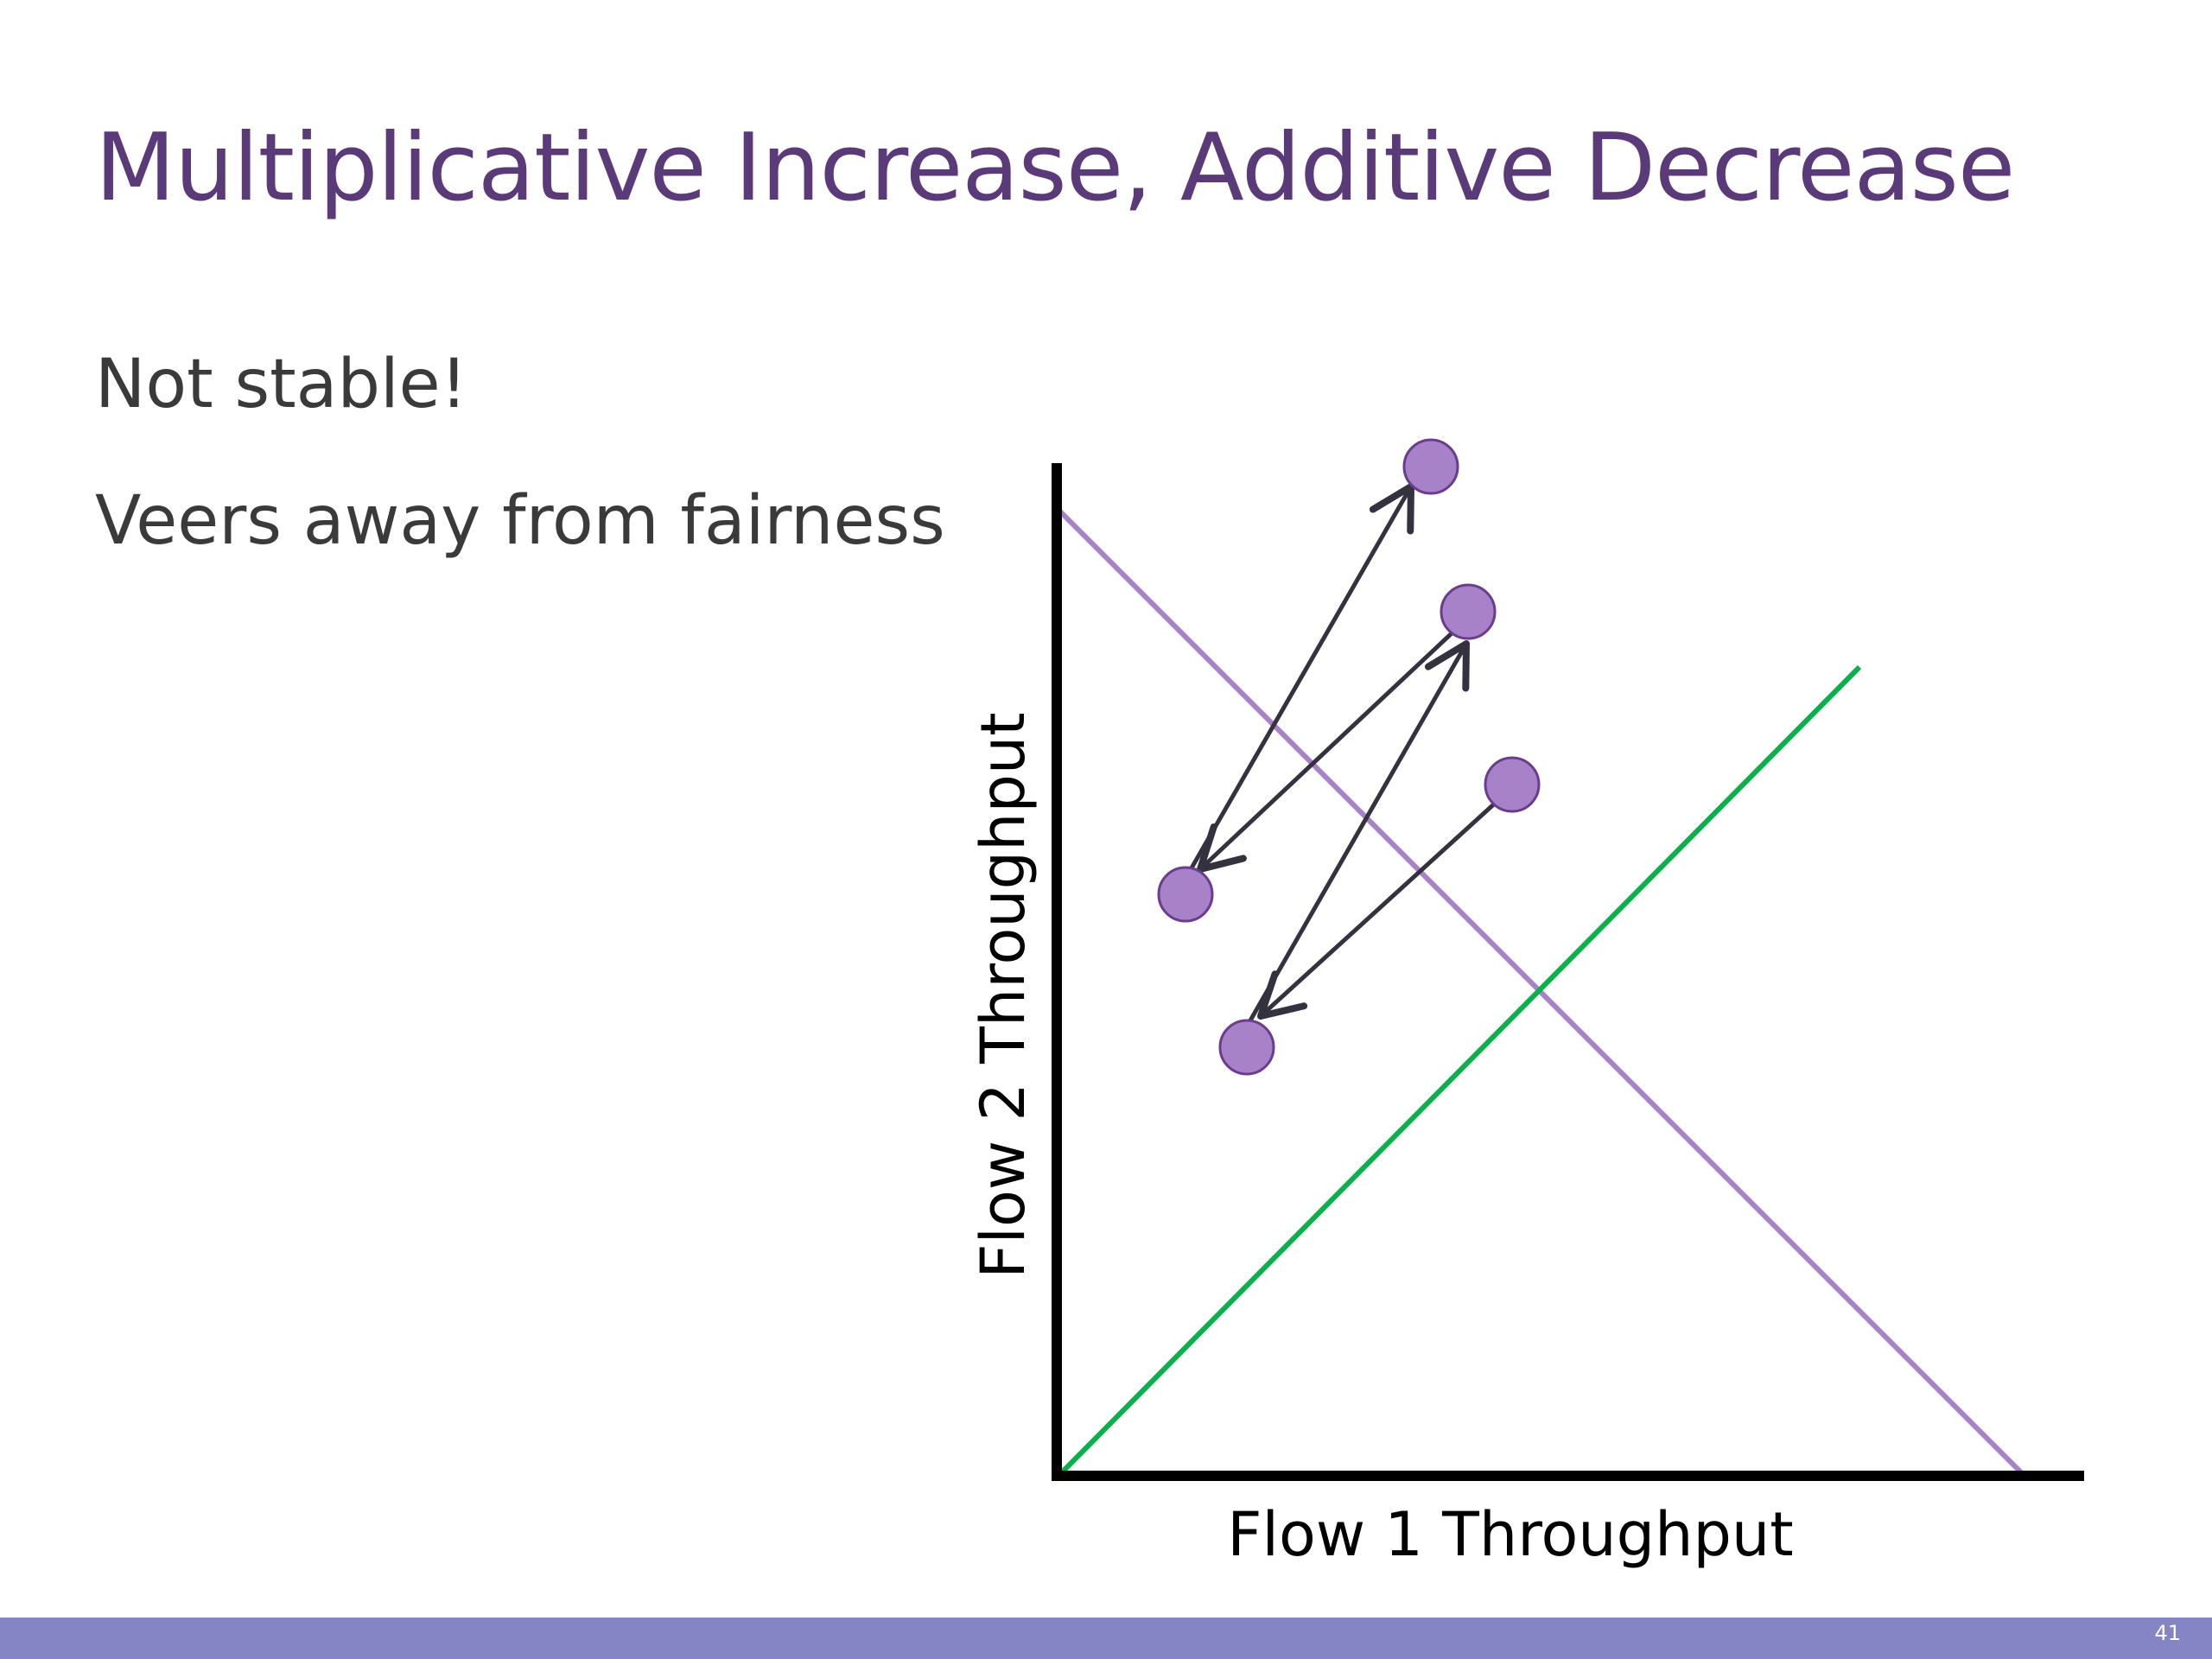  I want to click on footer-bar, so click(1106, 1638).